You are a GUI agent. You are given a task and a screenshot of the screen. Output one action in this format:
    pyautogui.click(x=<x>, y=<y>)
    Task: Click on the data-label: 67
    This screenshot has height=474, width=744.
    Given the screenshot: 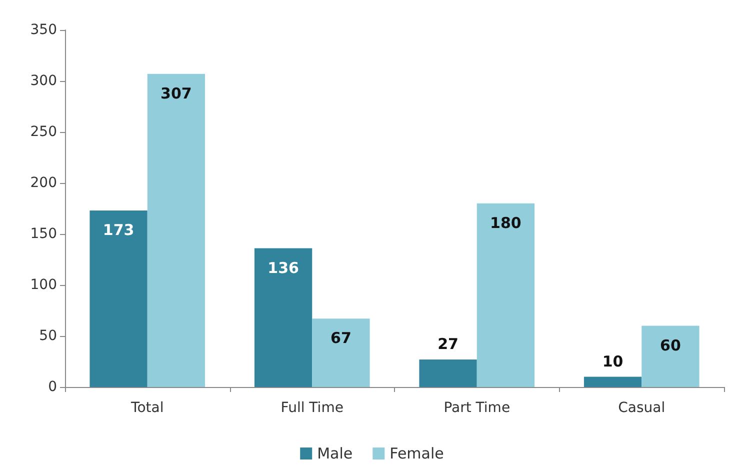 What is the action you would take?
    pyautogui.click(x=341, y=338)
    